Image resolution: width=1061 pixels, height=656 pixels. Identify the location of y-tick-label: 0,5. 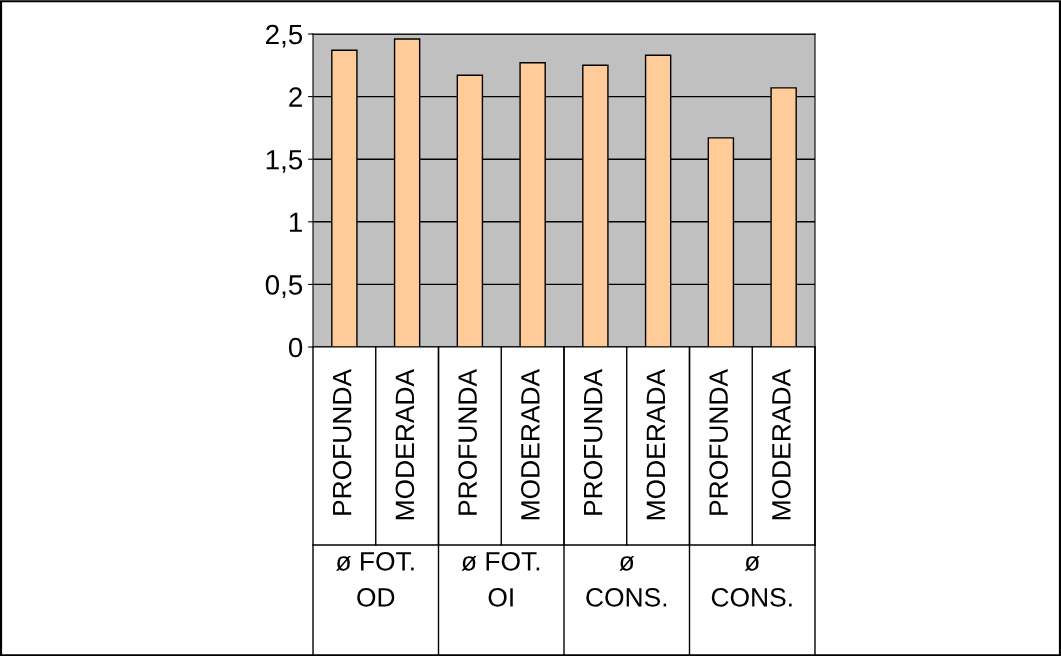
(284, 287).